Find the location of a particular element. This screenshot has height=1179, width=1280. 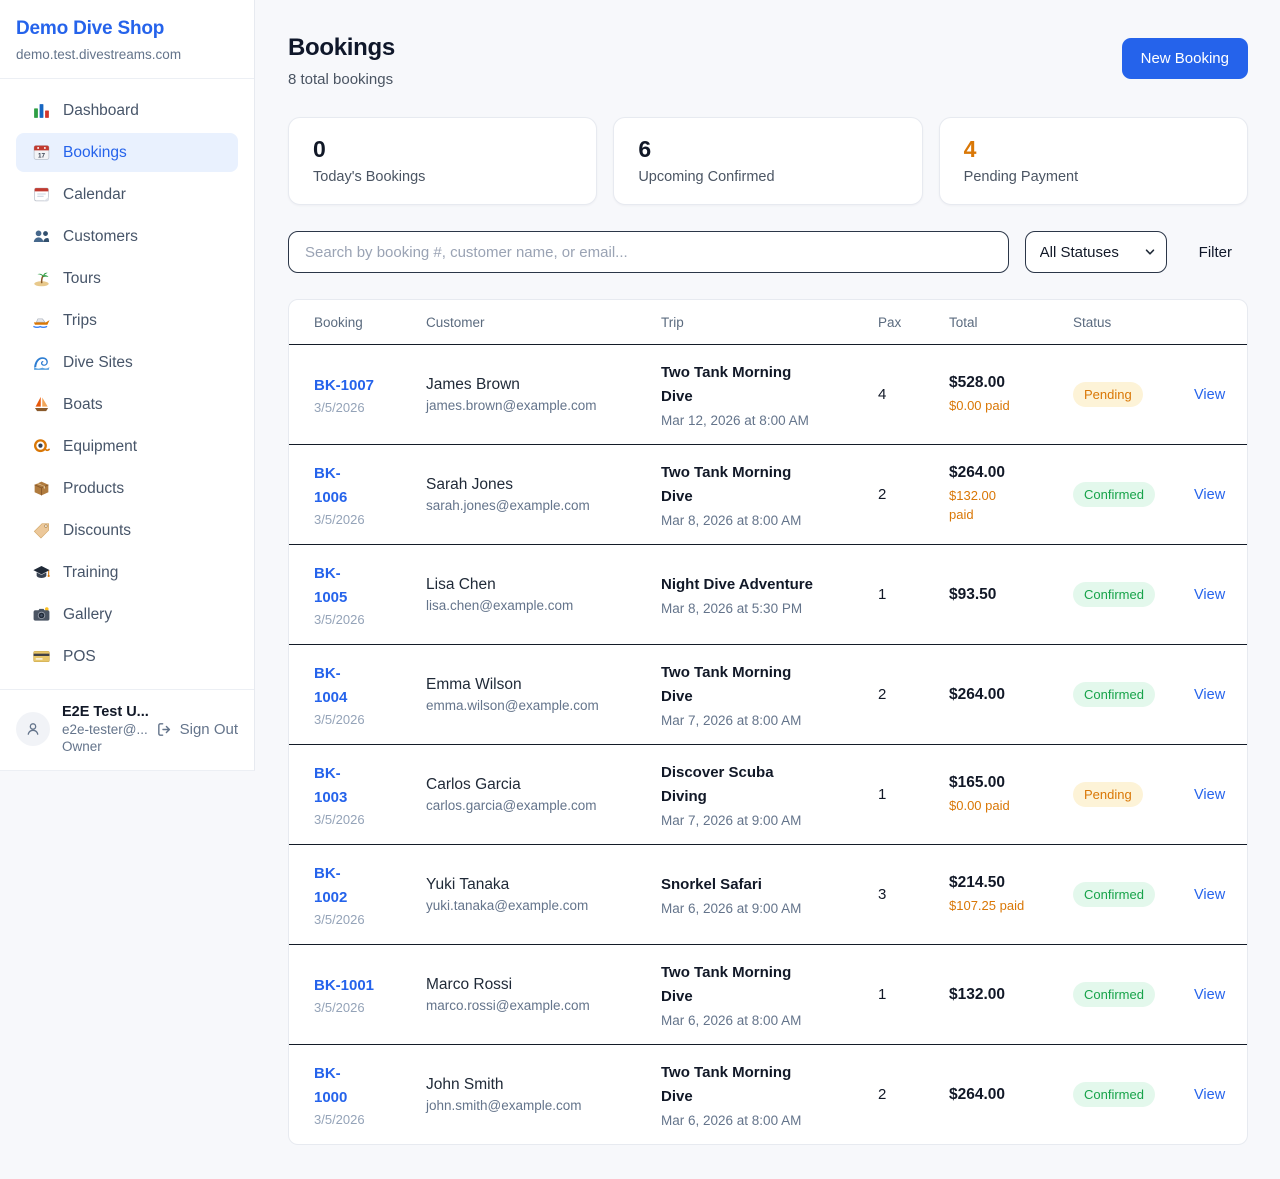

trip-name: Two Tank Morning Dive is located at coordinates (726, 684).